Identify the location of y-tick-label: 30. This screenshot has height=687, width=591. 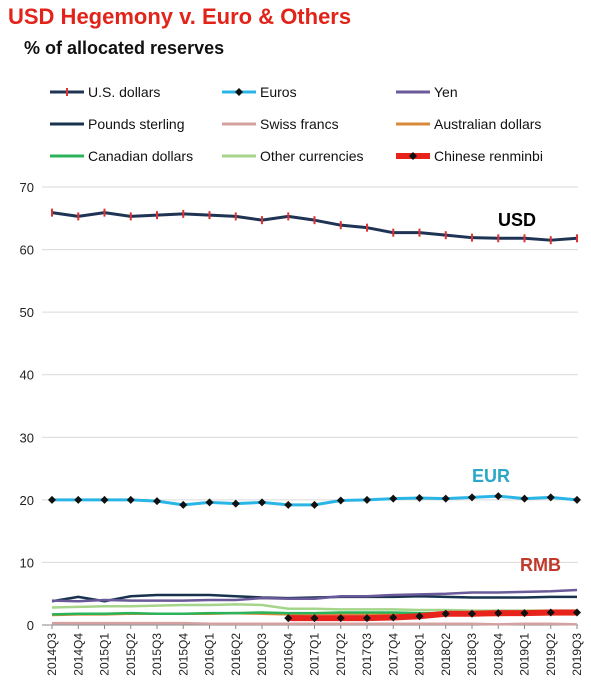
(27, 437).